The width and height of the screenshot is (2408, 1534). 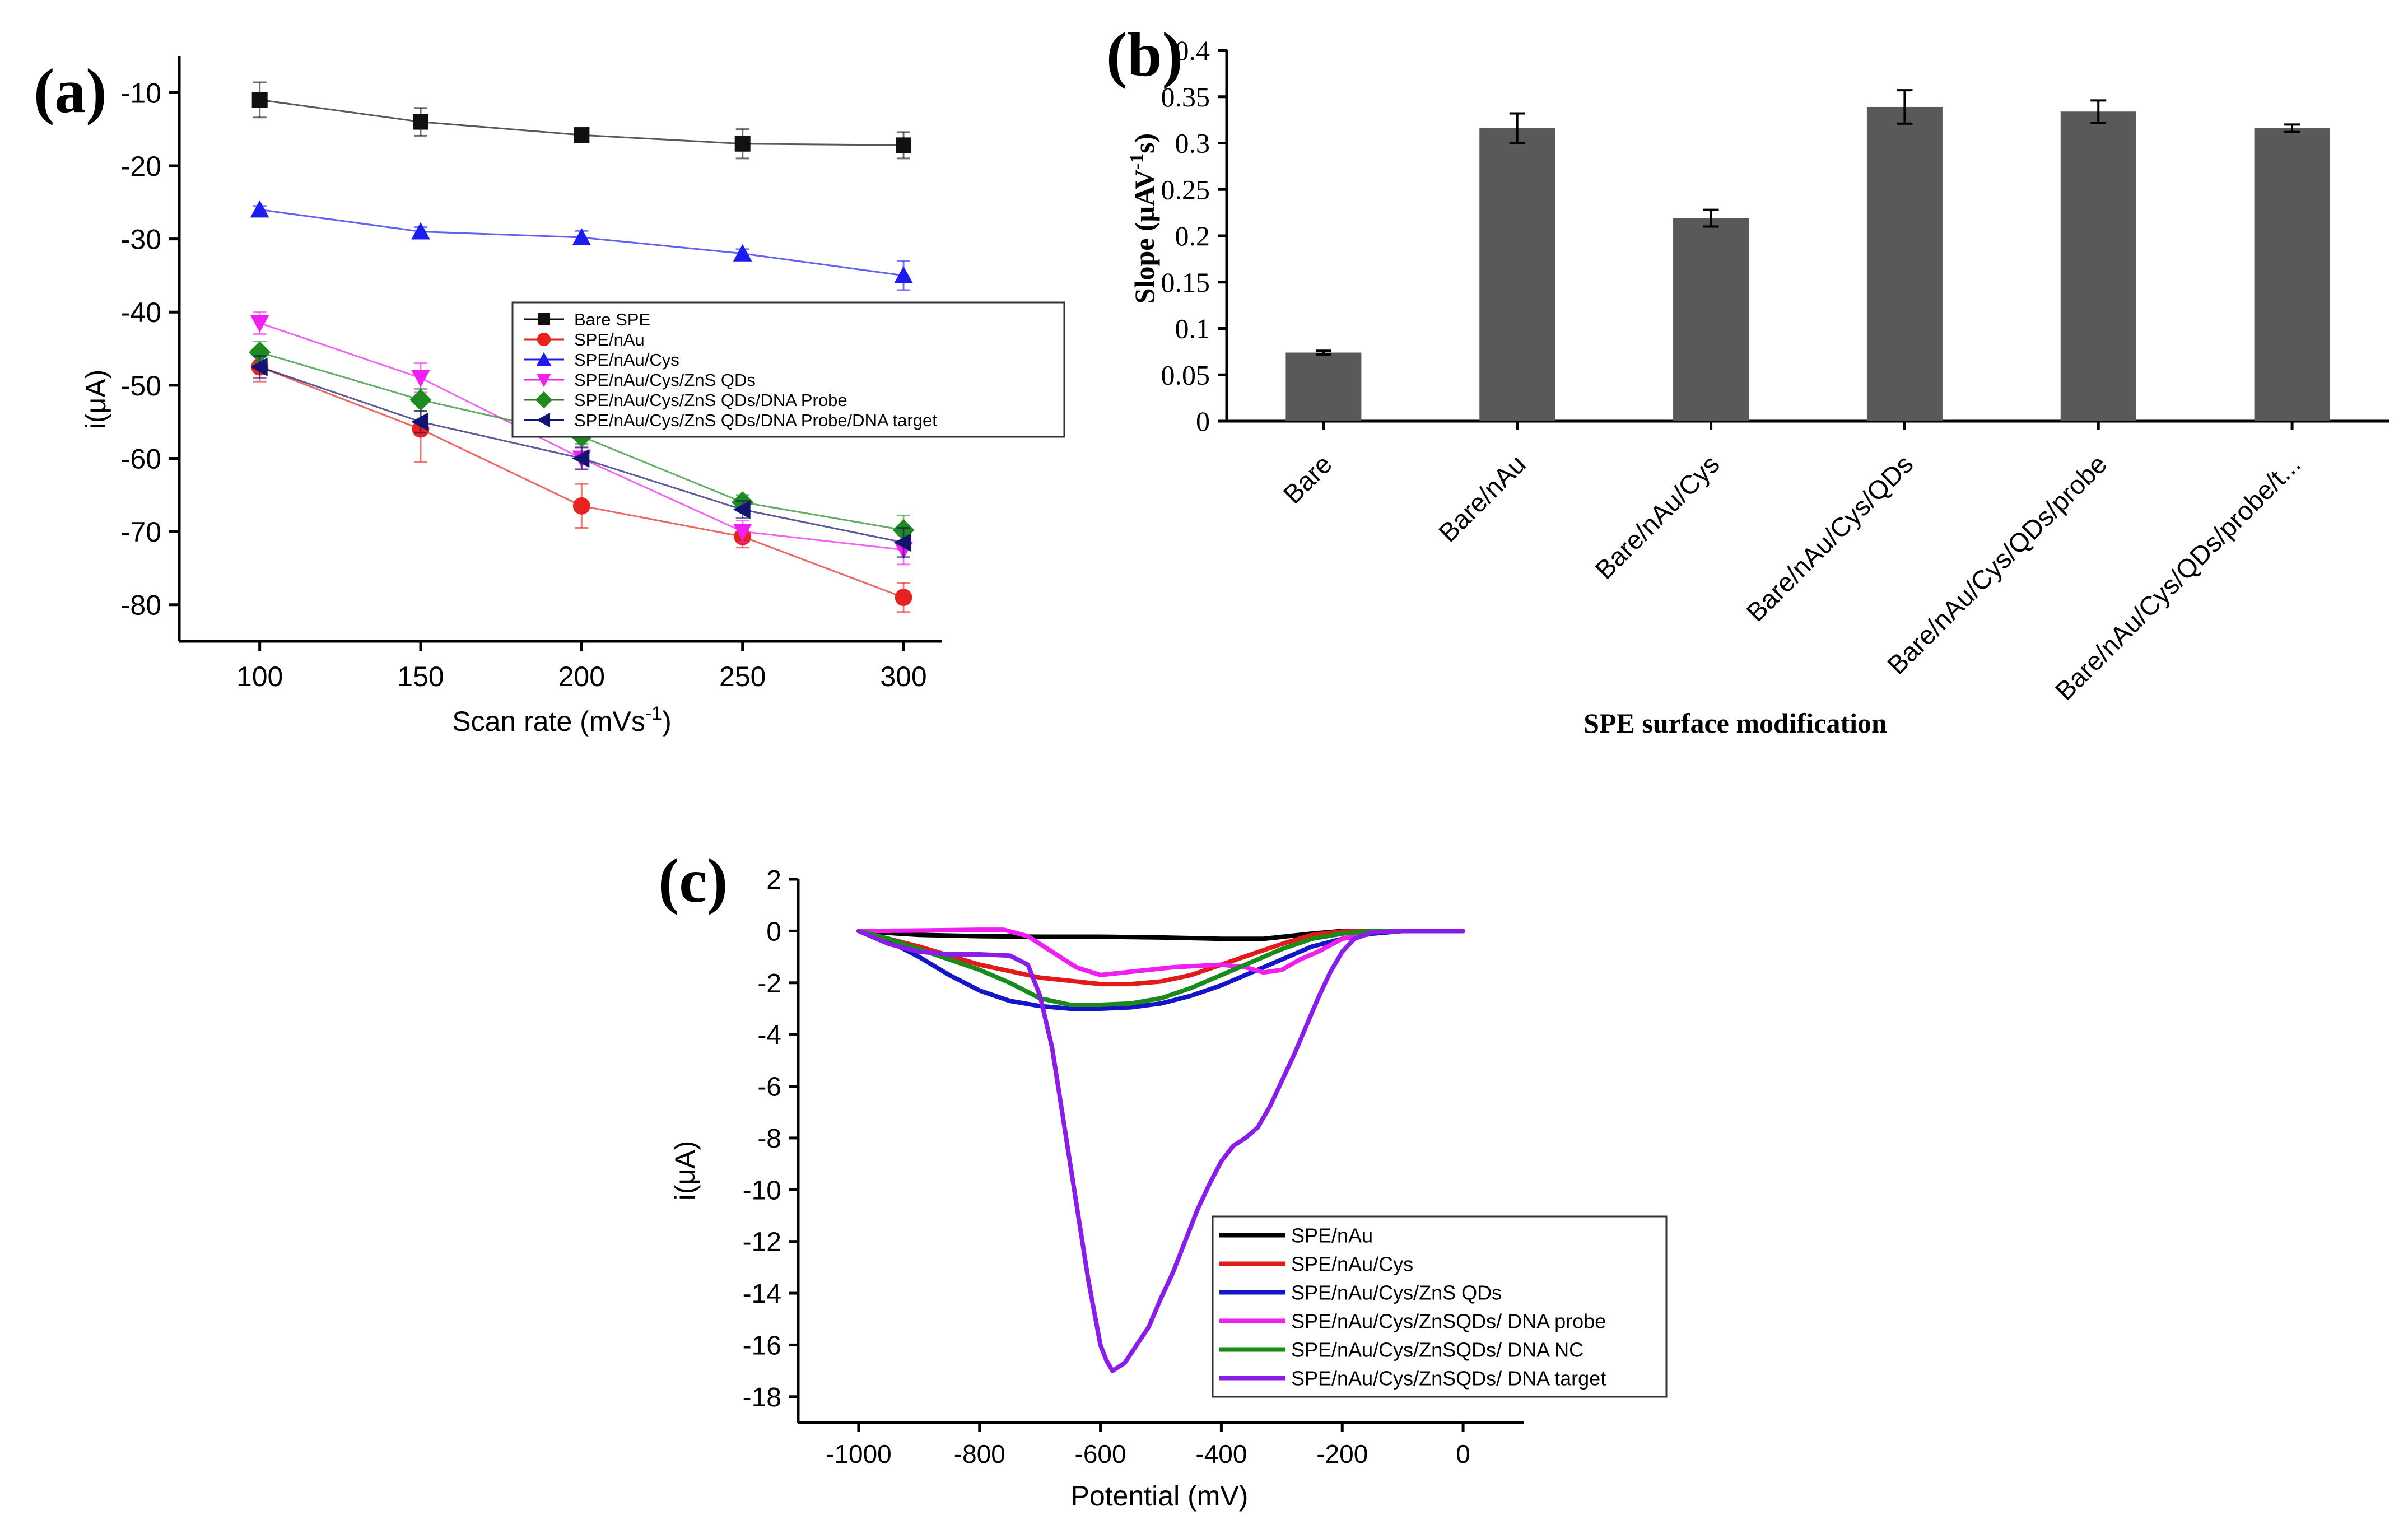 I want to click on panel-a-y-tick-label: -30, so click(x=141, y=239).